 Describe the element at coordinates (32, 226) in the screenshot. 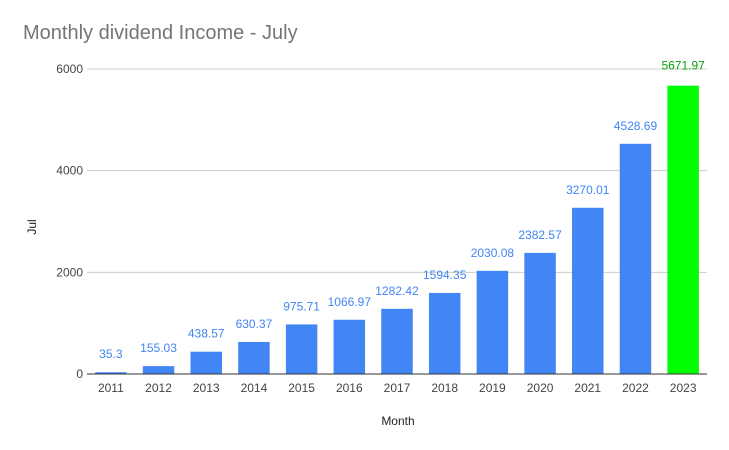

I see `y-axis-title: Jul` at that location.